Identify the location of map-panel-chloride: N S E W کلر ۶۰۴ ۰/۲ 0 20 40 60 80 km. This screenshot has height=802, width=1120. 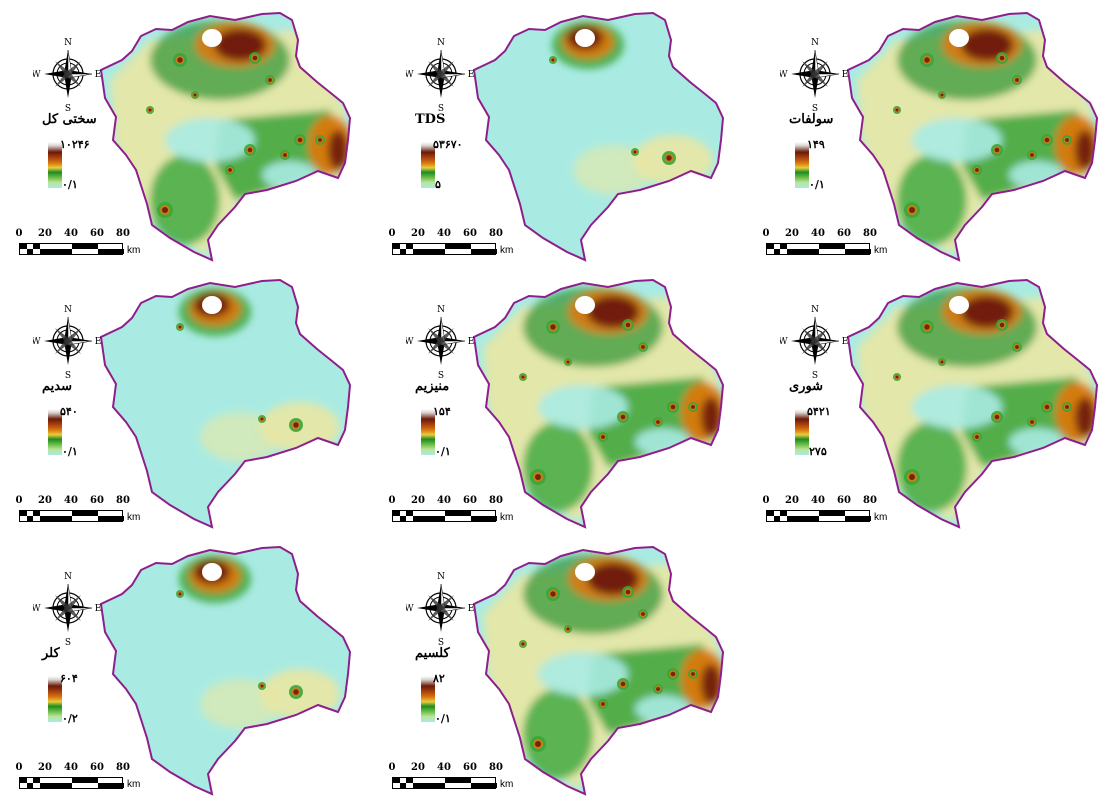
(186, 667).